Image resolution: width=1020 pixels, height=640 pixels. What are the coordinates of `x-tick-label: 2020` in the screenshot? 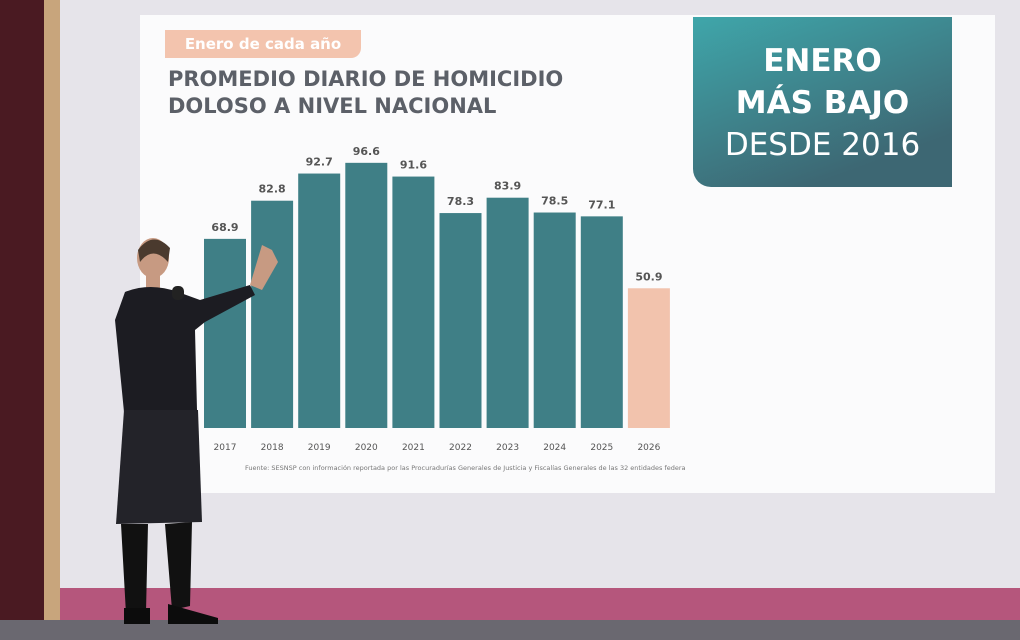 It's located at (366, 448).